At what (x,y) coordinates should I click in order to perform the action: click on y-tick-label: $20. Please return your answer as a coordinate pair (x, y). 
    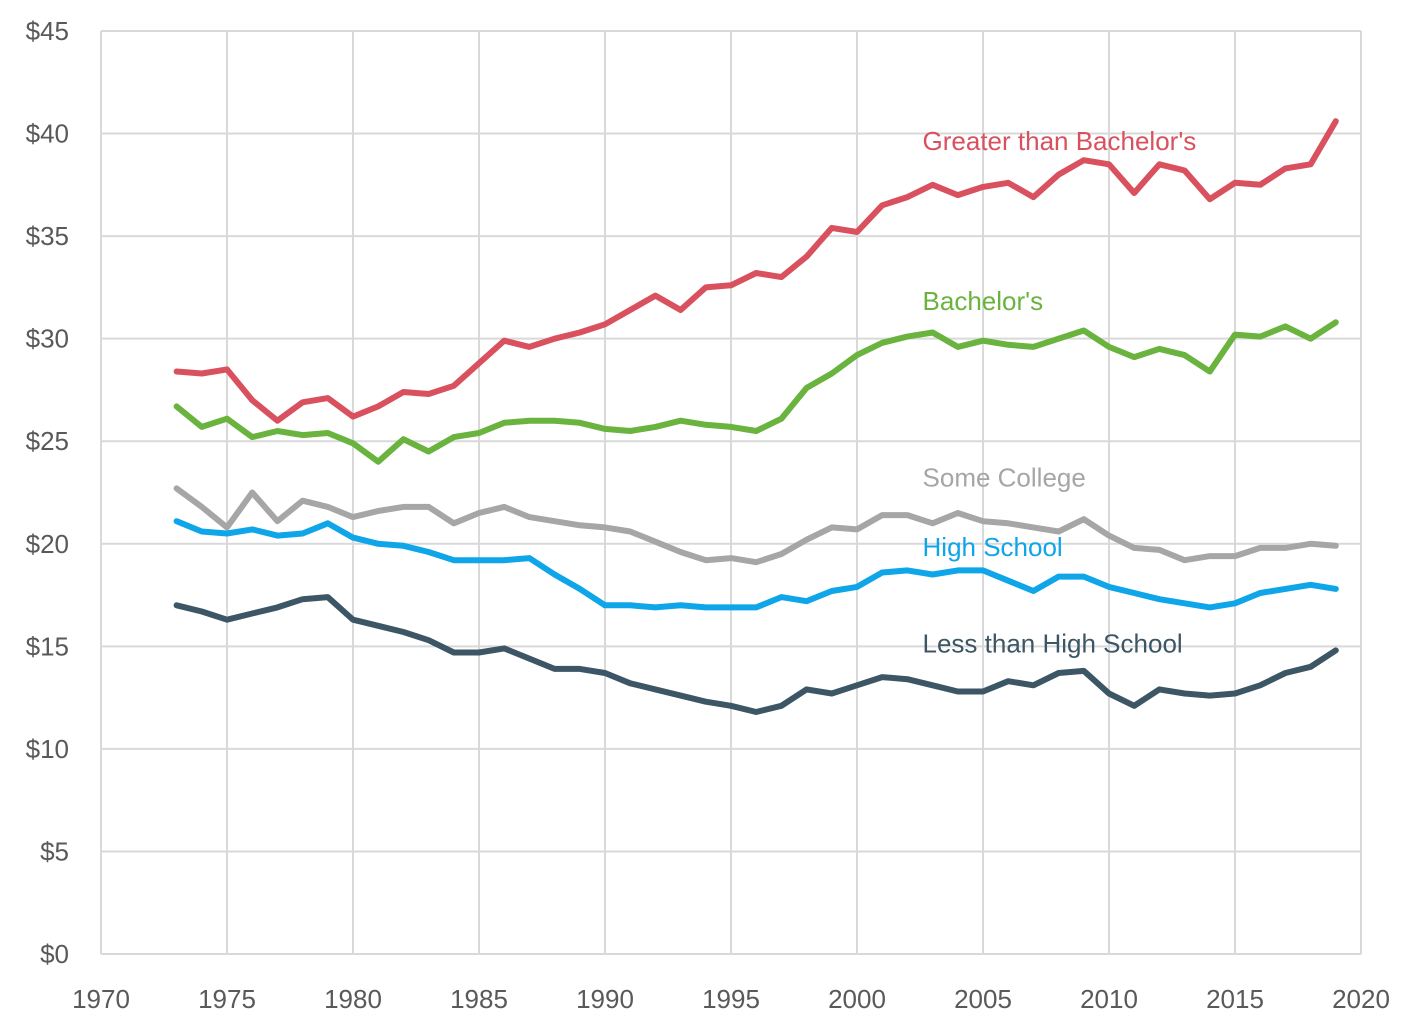
    Looking at the image, I should click on (47, 544).